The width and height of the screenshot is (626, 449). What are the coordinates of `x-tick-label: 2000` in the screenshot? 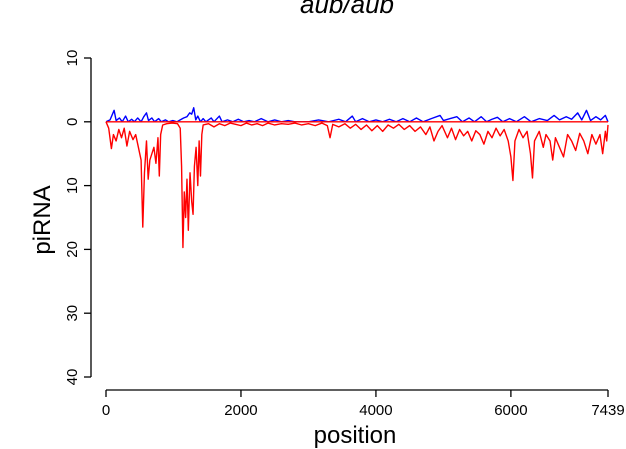 It's located at (240, 410).